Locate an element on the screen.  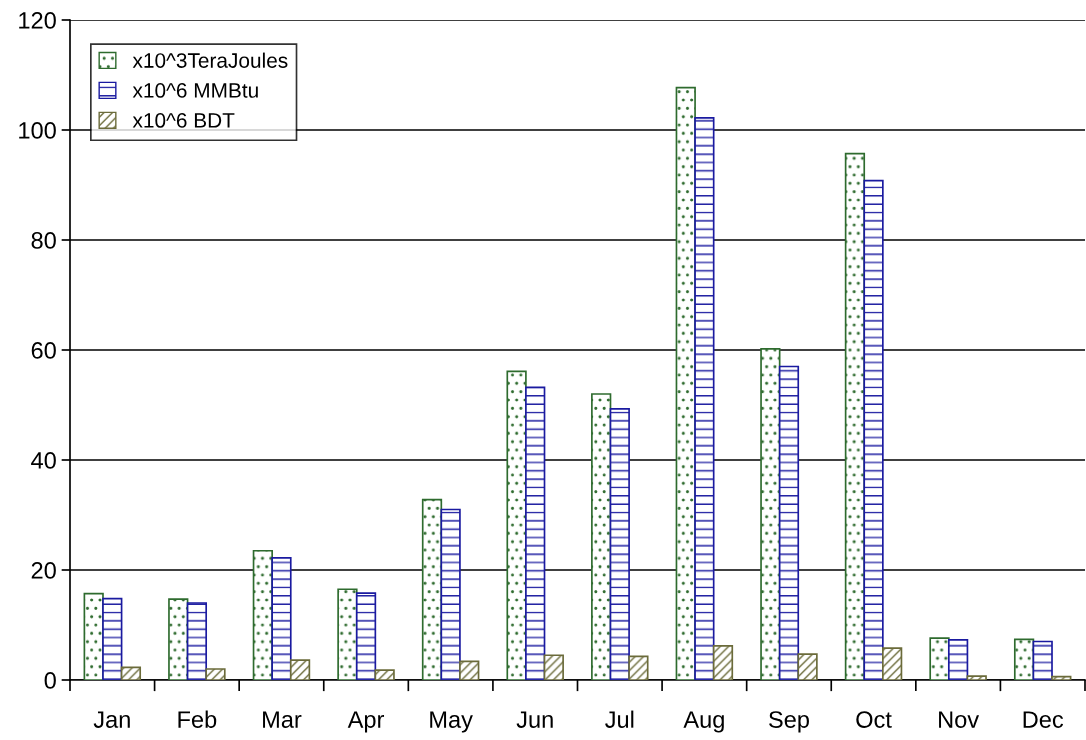
y-tick-label: 40 is located at coordinates (43, 460).